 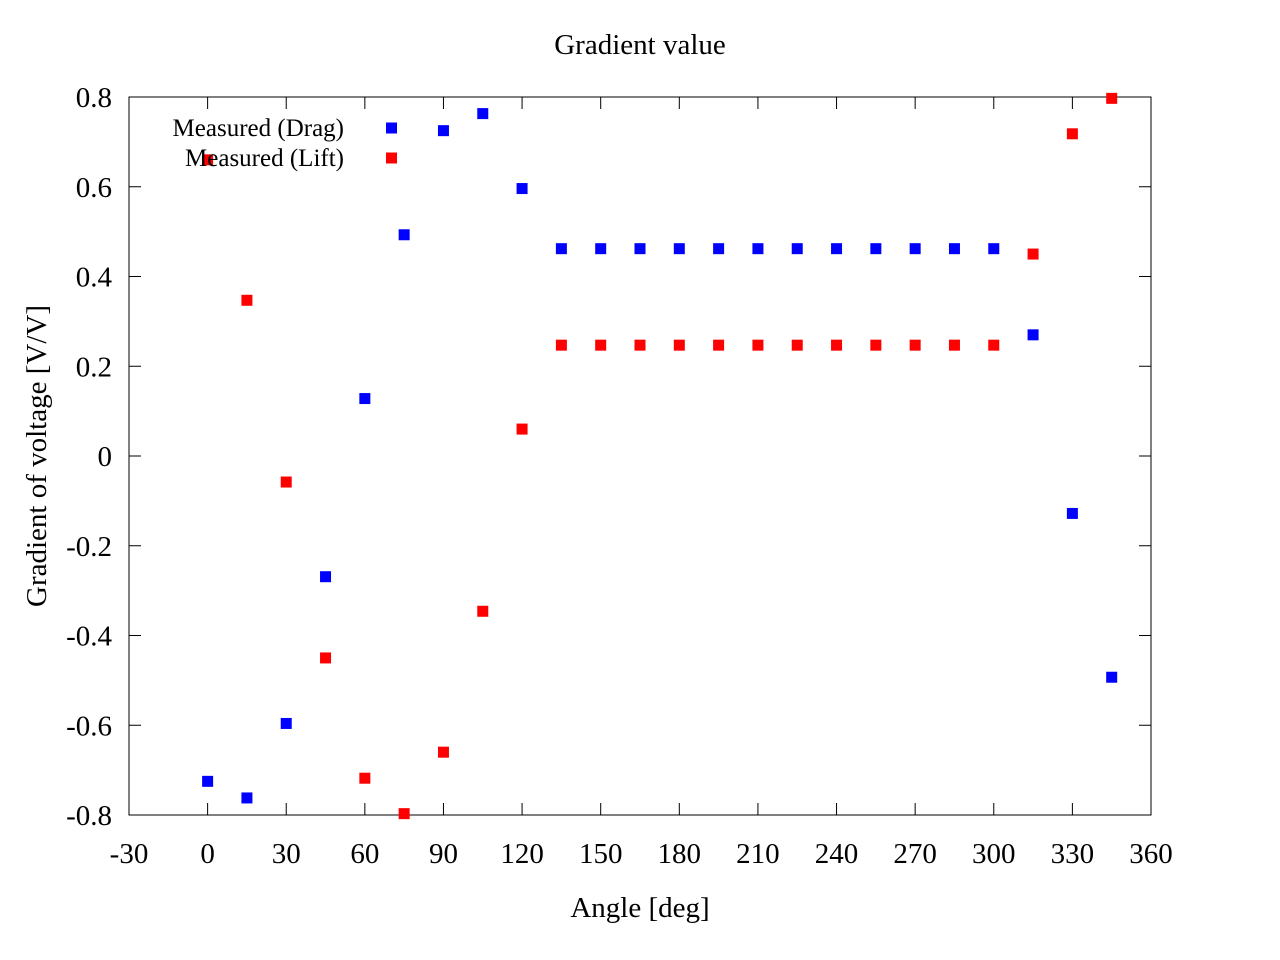 What do you see at coordinates (89, 637) in the screenshot?
I see `y-tick-label: -0.4` at bounding box center [89, 637].